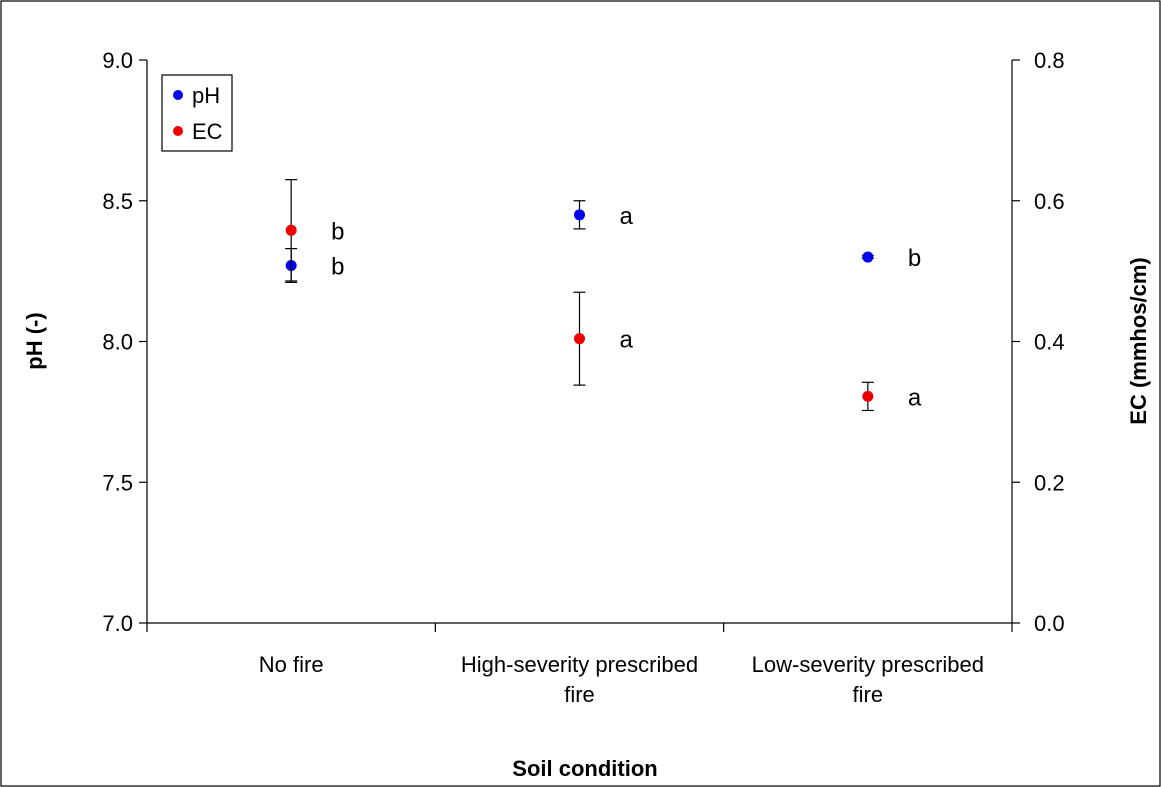  Describe the element at coordinates (579, 679) in the screenshot. I see `x-tick-label: High-severity prescribed fire` at that location.